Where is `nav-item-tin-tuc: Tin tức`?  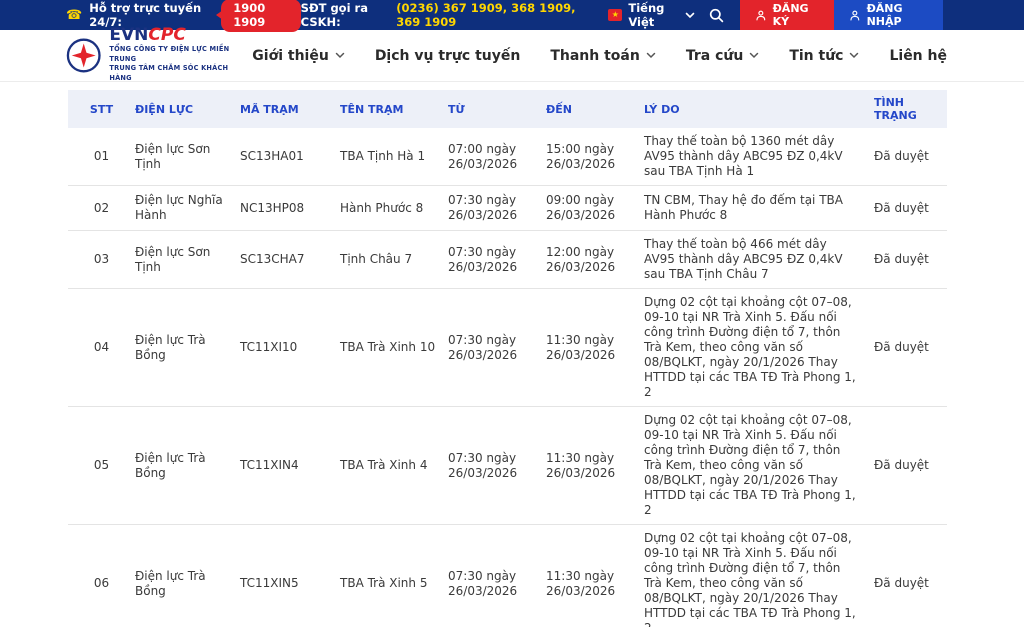
nav-item-tin-tuc: Tin tức is located at coordinates (824, 56).